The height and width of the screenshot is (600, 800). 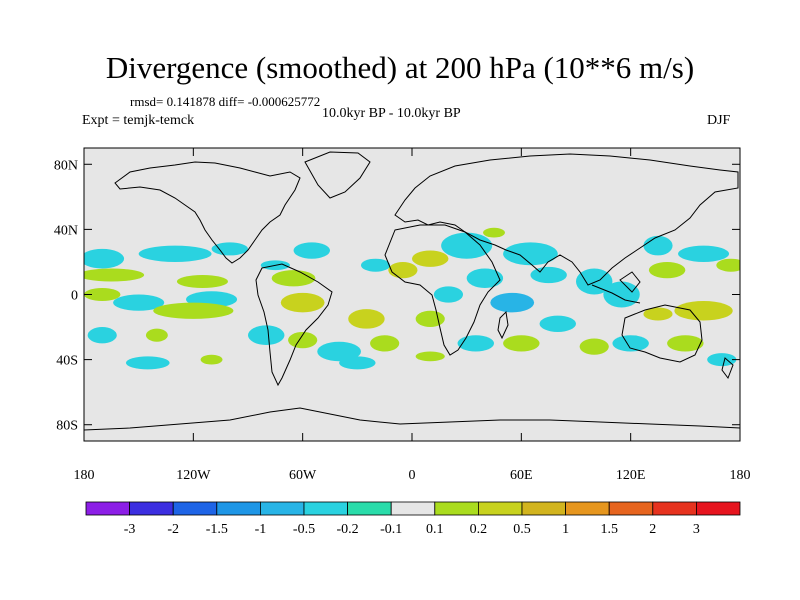 I want to click on y-tick-label: 40S, so click(x=67, y=361).